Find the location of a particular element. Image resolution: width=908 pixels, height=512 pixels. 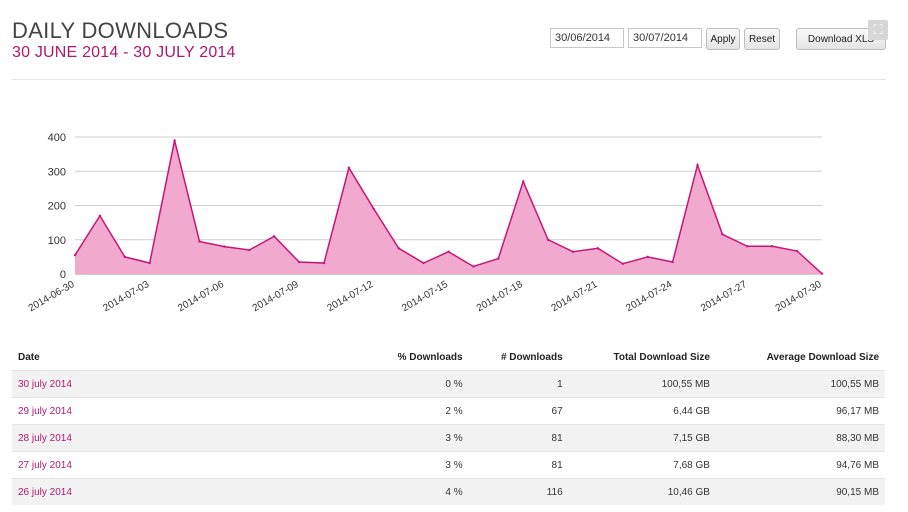

table-cell: 6,44 GB is located at coordinates (642, 411).